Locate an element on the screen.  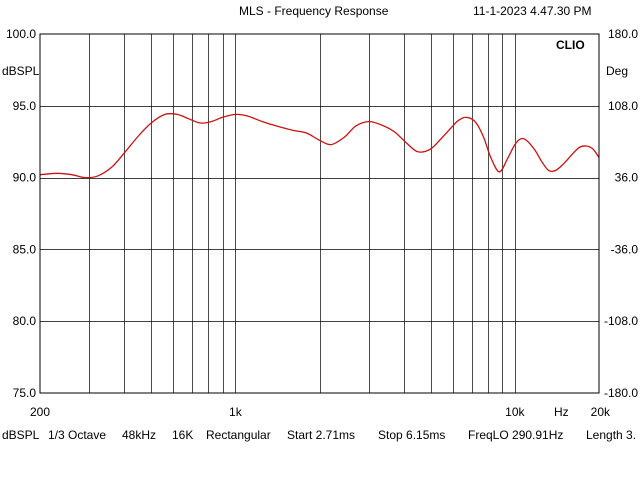
chart-title: MLS - Frequency Response is located at coordinates (314, 11).